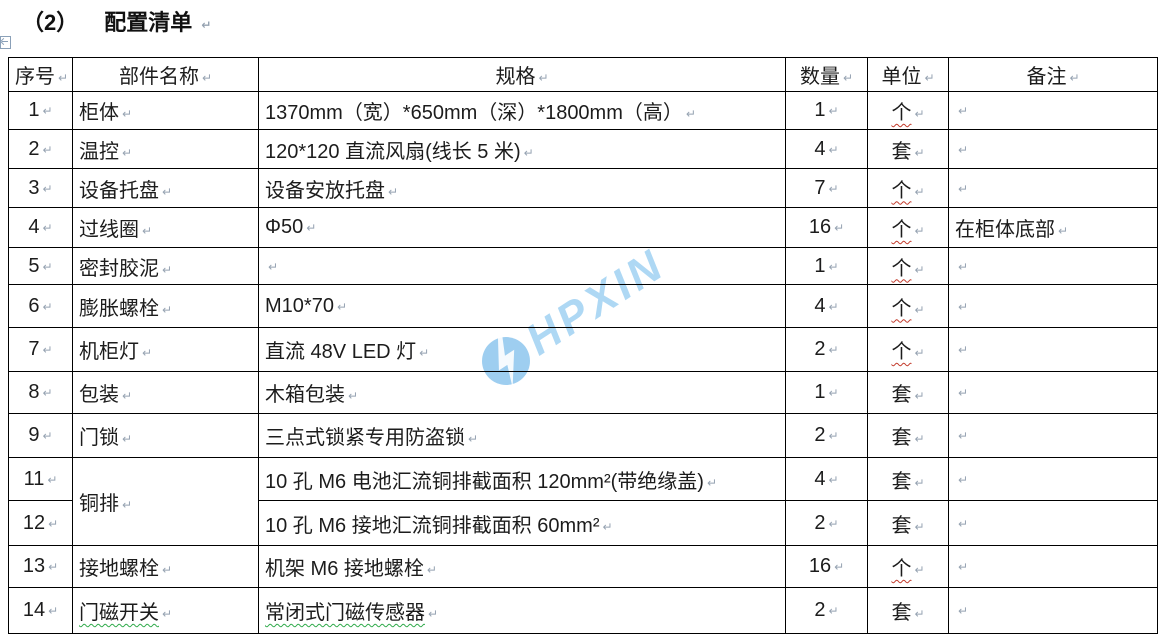  I want to click on cell-spec: 10 孔 M6 接地汇流铜排截面积 60mm² ↵, so click(522, 523).